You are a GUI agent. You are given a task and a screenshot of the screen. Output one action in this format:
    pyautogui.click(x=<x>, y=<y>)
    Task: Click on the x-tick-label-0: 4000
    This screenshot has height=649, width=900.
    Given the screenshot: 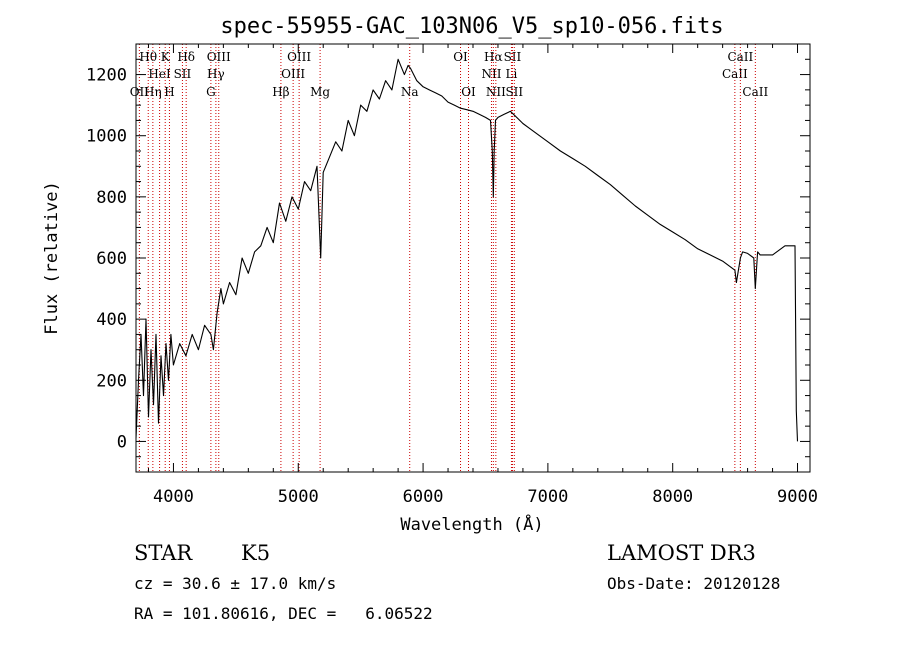 What is the action you would take?
    pyautogui.click(x=173, y=497)
    